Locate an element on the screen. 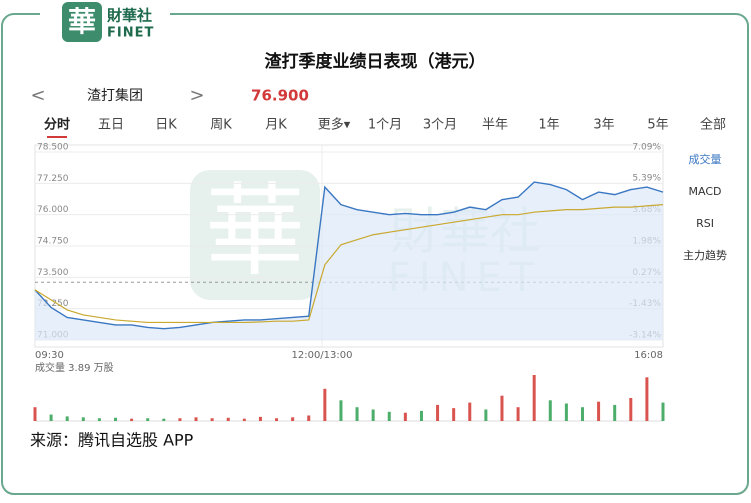 Image resolution: width=751 pixels, height=503 pixels. tab: 3年 is located at coordinates (603, 125).